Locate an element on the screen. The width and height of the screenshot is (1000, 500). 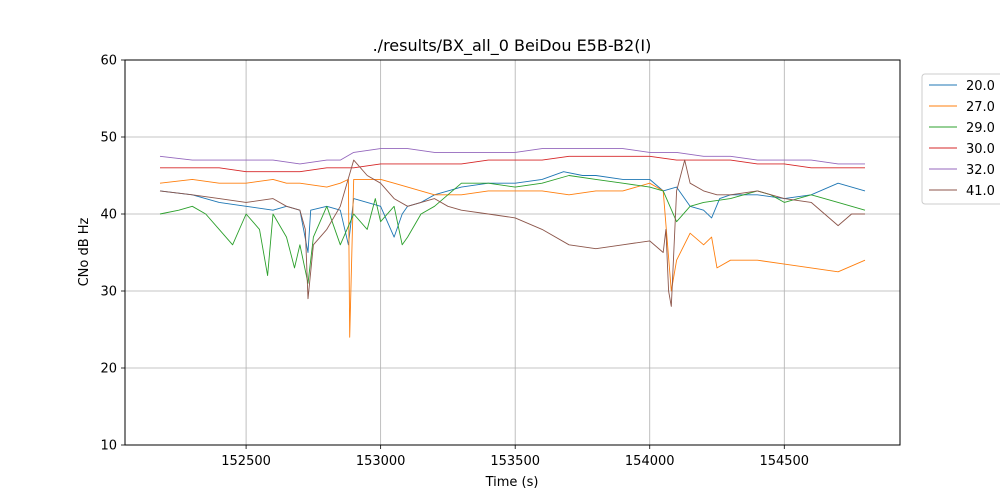
x-axis-ticks: 152500 153000 153500 154000 154500 is located at coordinates (515, 457).